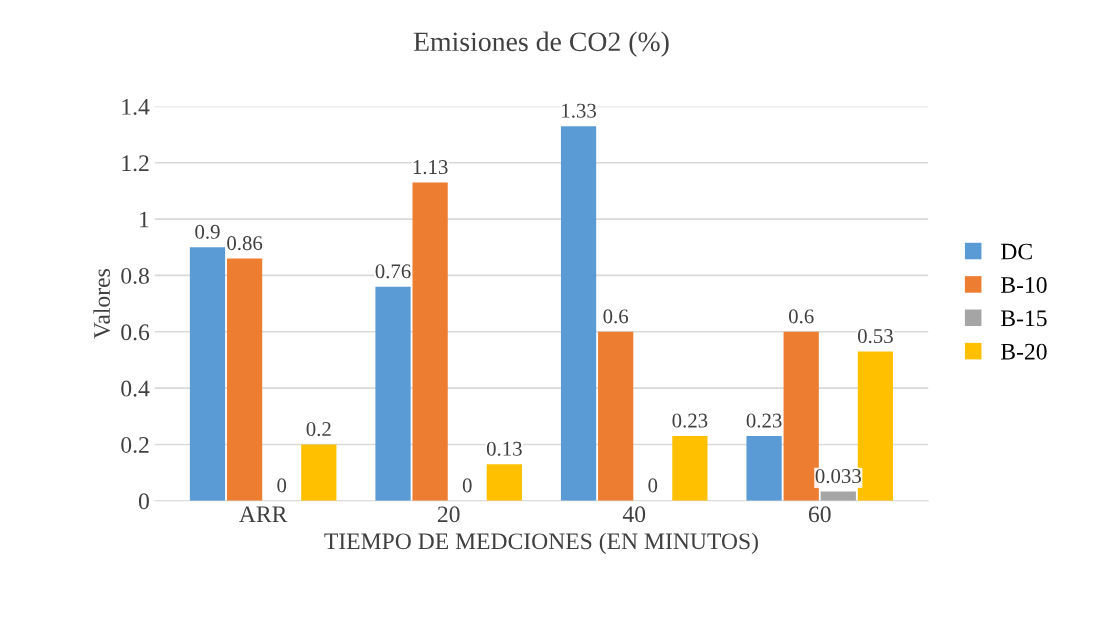  Describe the element at coordinates (1016, 251) in the screenshot. I see `legend-label: DC` at that location.